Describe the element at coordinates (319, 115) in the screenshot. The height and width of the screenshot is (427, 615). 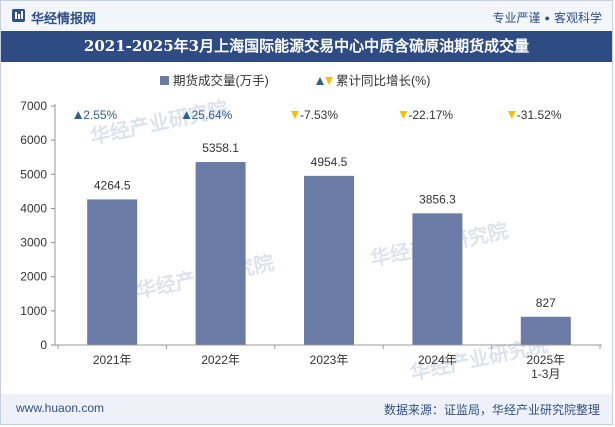
I see `growth-value-label: -7.53%` at that location.